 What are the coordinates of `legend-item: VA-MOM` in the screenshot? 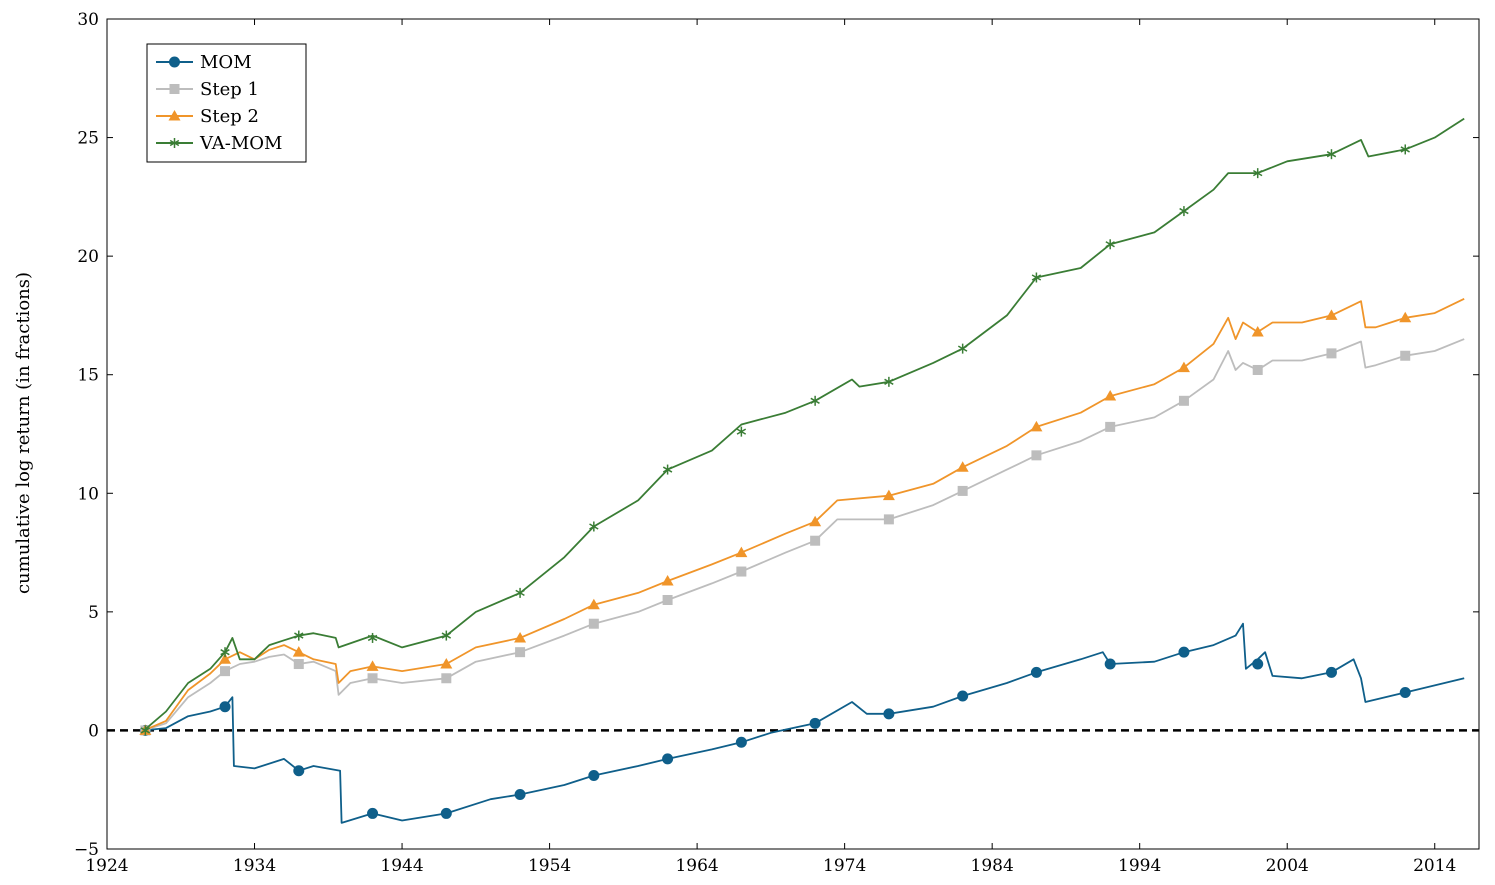 It's located at (219, 143).